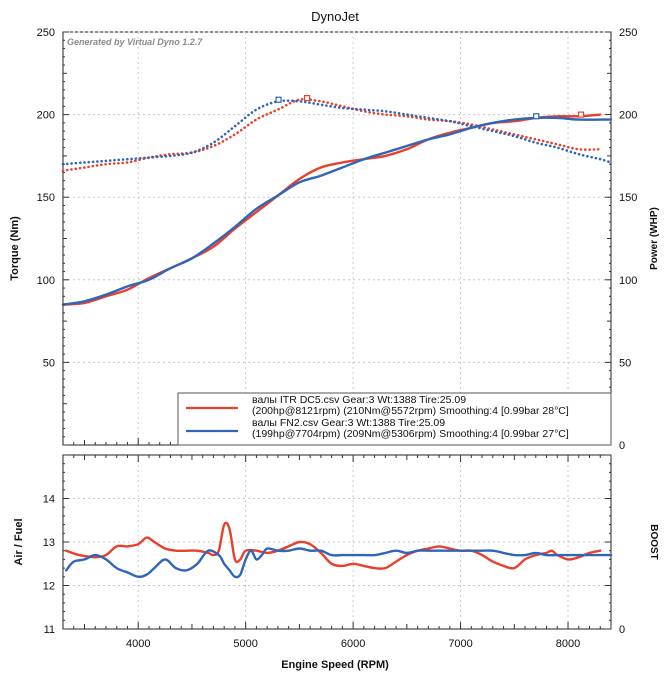 Image resolution: width=671 pixels, height=679 pixels. Describe the element at coordinates (46, 33) in the screenshot. I see `torque-tick-label: 250` at that location.